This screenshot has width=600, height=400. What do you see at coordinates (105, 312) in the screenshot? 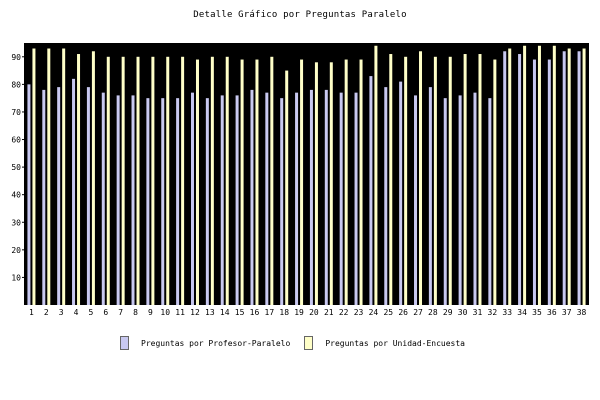
I see `x-tick-label: 6` at bounding box center [105, 312].